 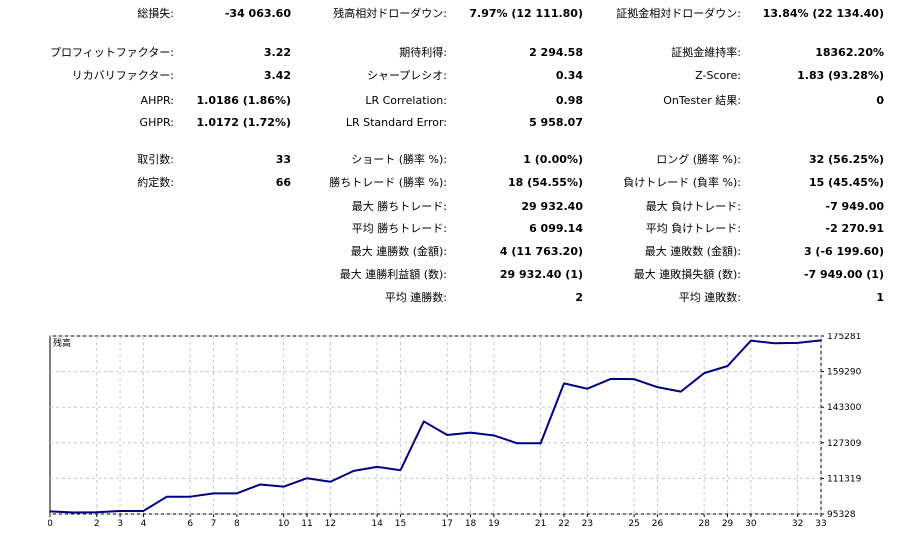 I want to click on stat-label-r2-c2: シャープレシオ:, so click(x=406, y=75).